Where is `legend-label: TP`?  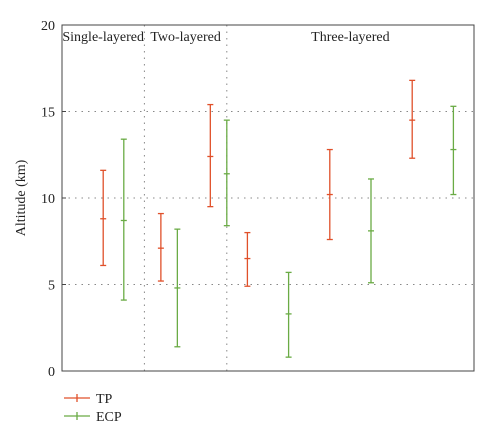 legend-label: TP is located at coordinates (104, 399).